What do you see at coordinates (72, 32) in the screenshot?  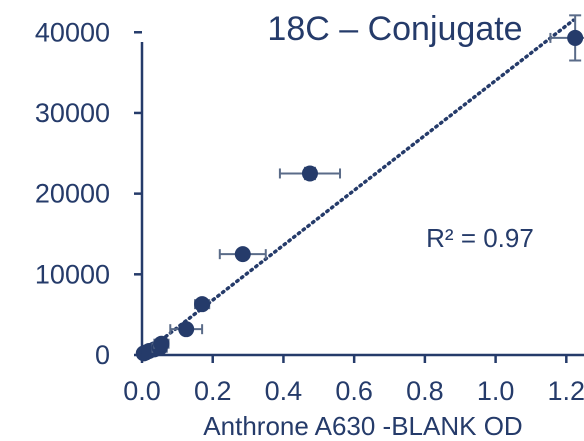 I see `y-tick-label: 40000` at bounding box center [72, 32].